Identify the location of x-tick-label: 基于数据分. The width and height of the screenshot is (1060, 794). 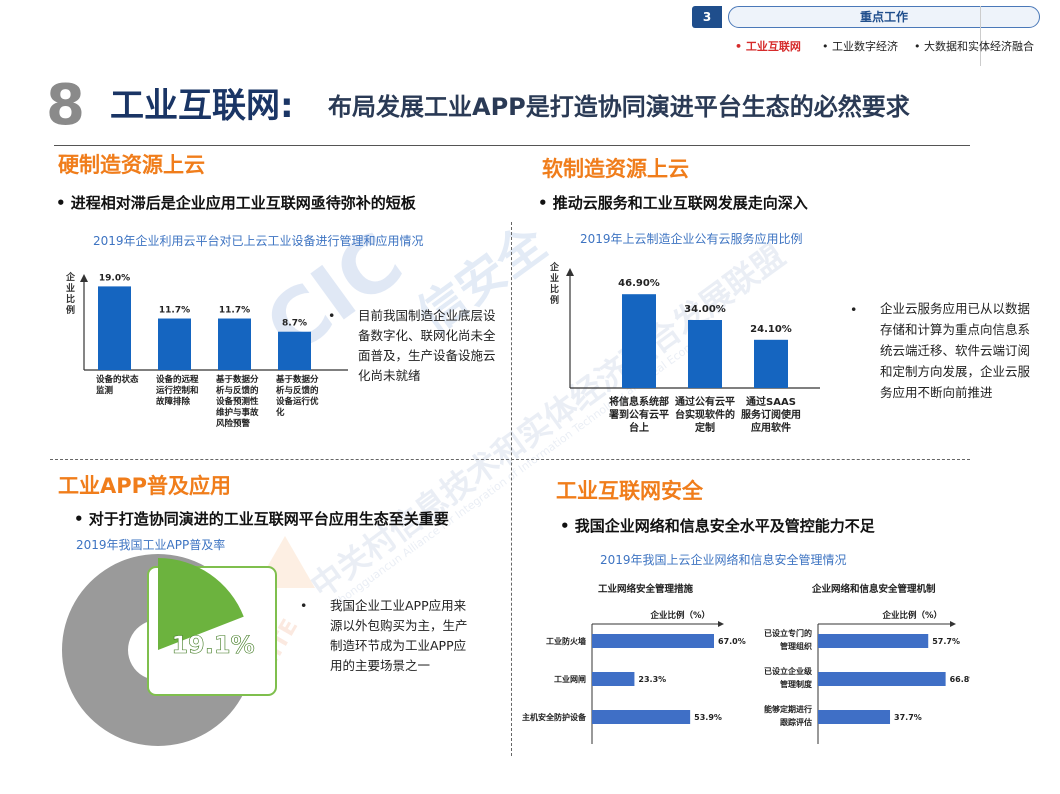
(297, 379).